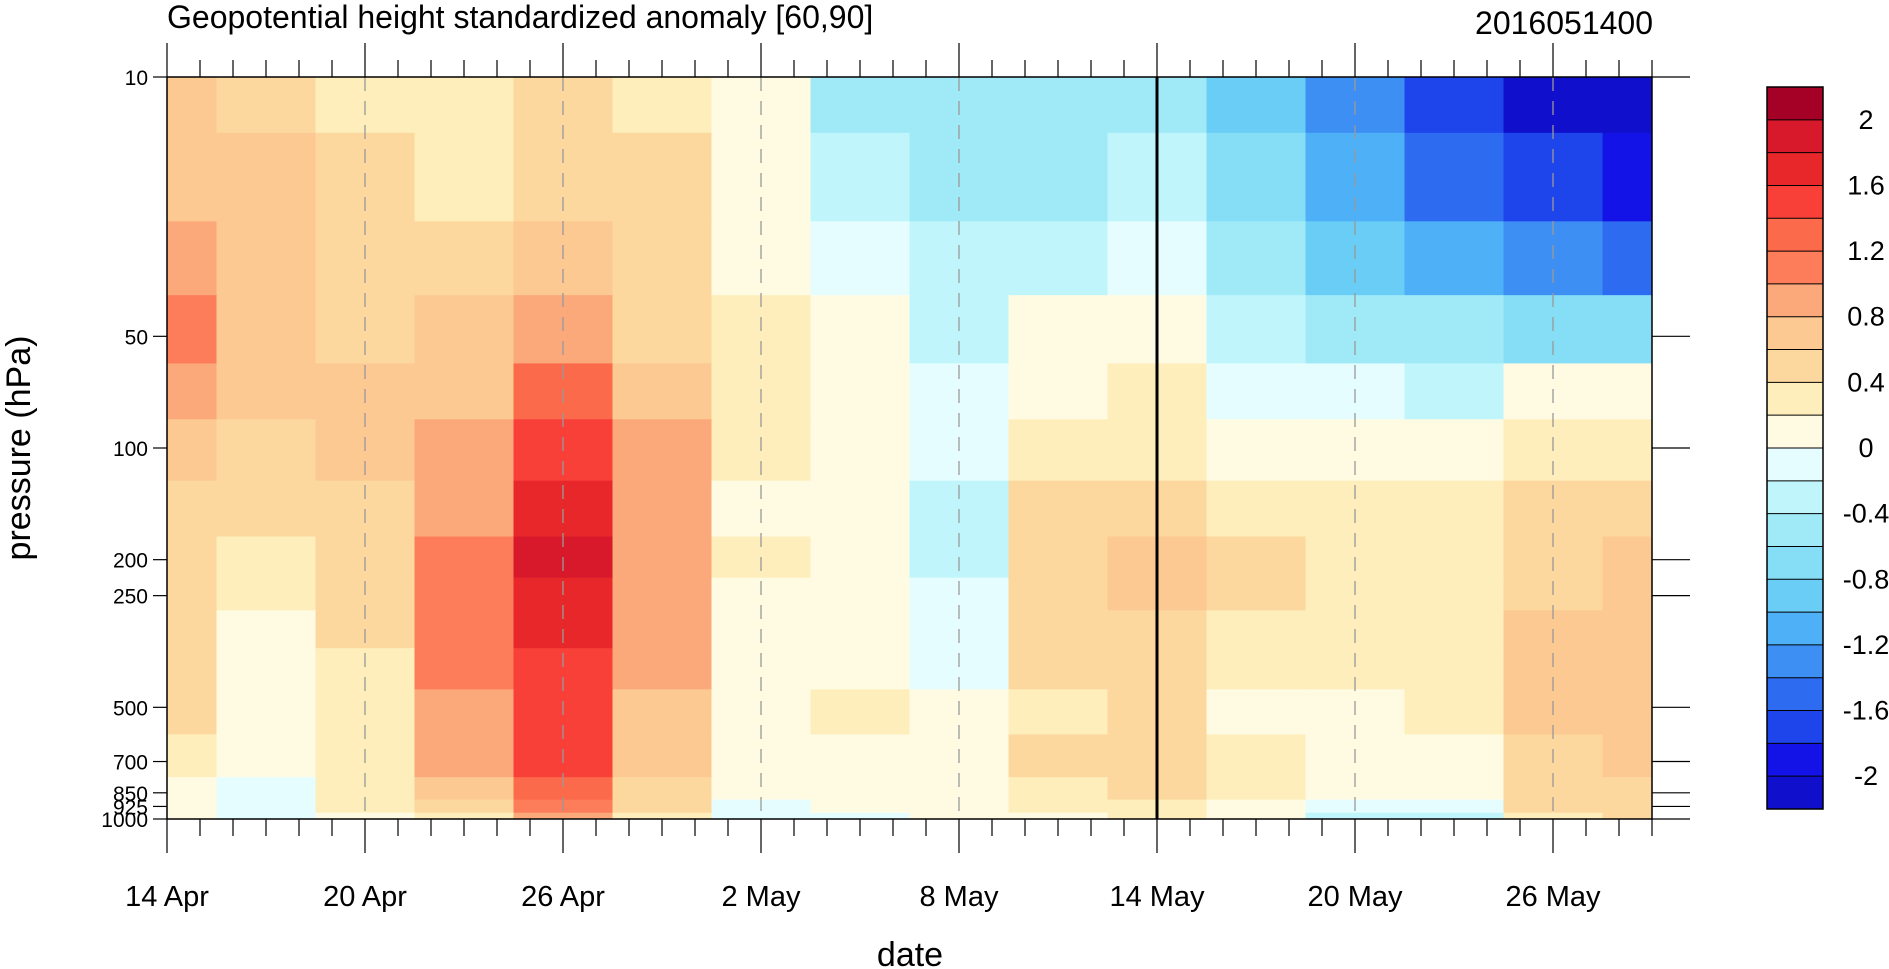  I want to click on colorbar: 2 1.6 1.2 0.8 0.4 0 -0.4 -0.8 -1.2 -1.6 -2, so click(1827, 448).